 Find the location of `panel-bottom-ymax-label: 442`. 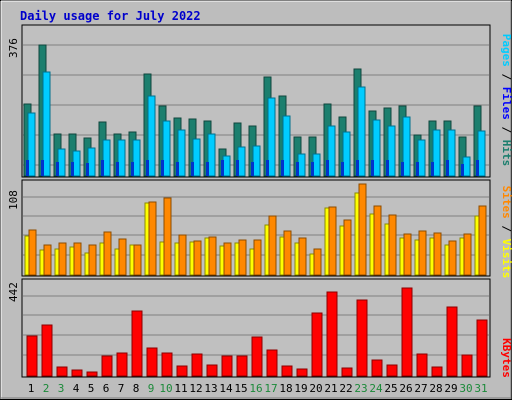

panel-bottom-ymax-label: 442 is located at coordinates (13, 292).